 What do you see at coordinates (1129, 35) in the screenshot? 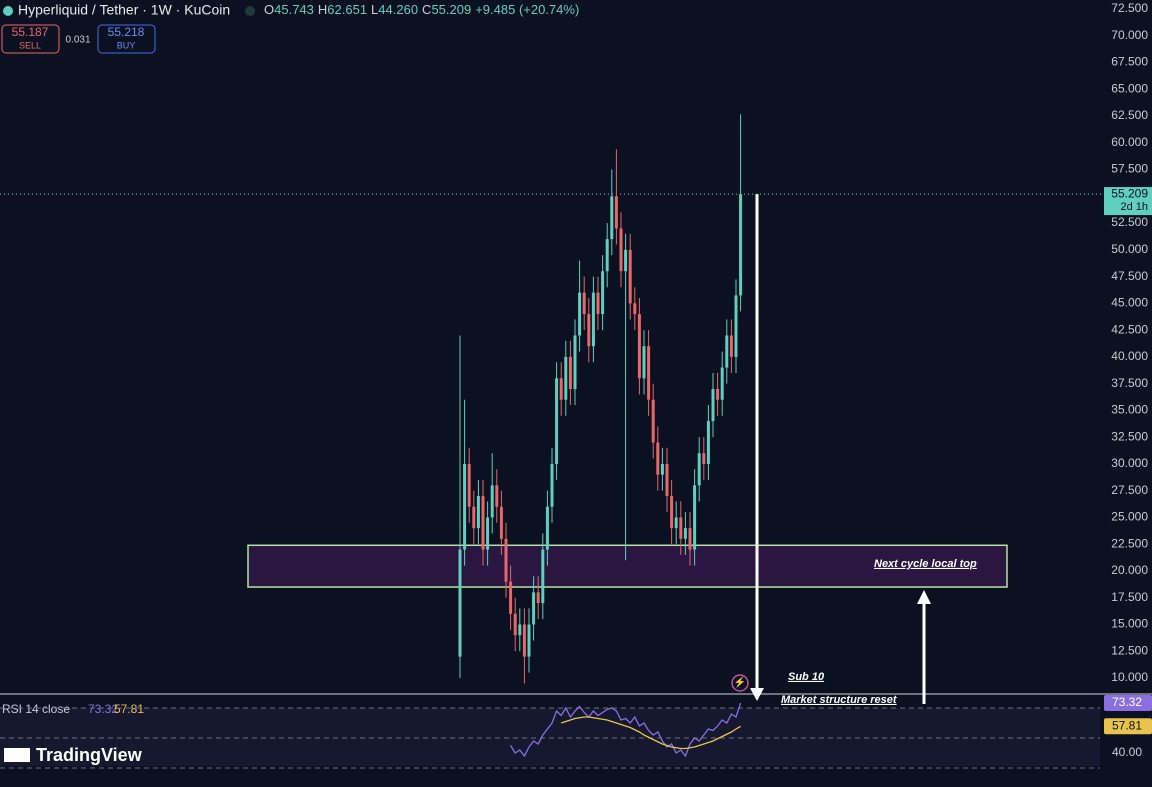
I see `y-tick-label: 70.000` at bounding box center [1129, 35].